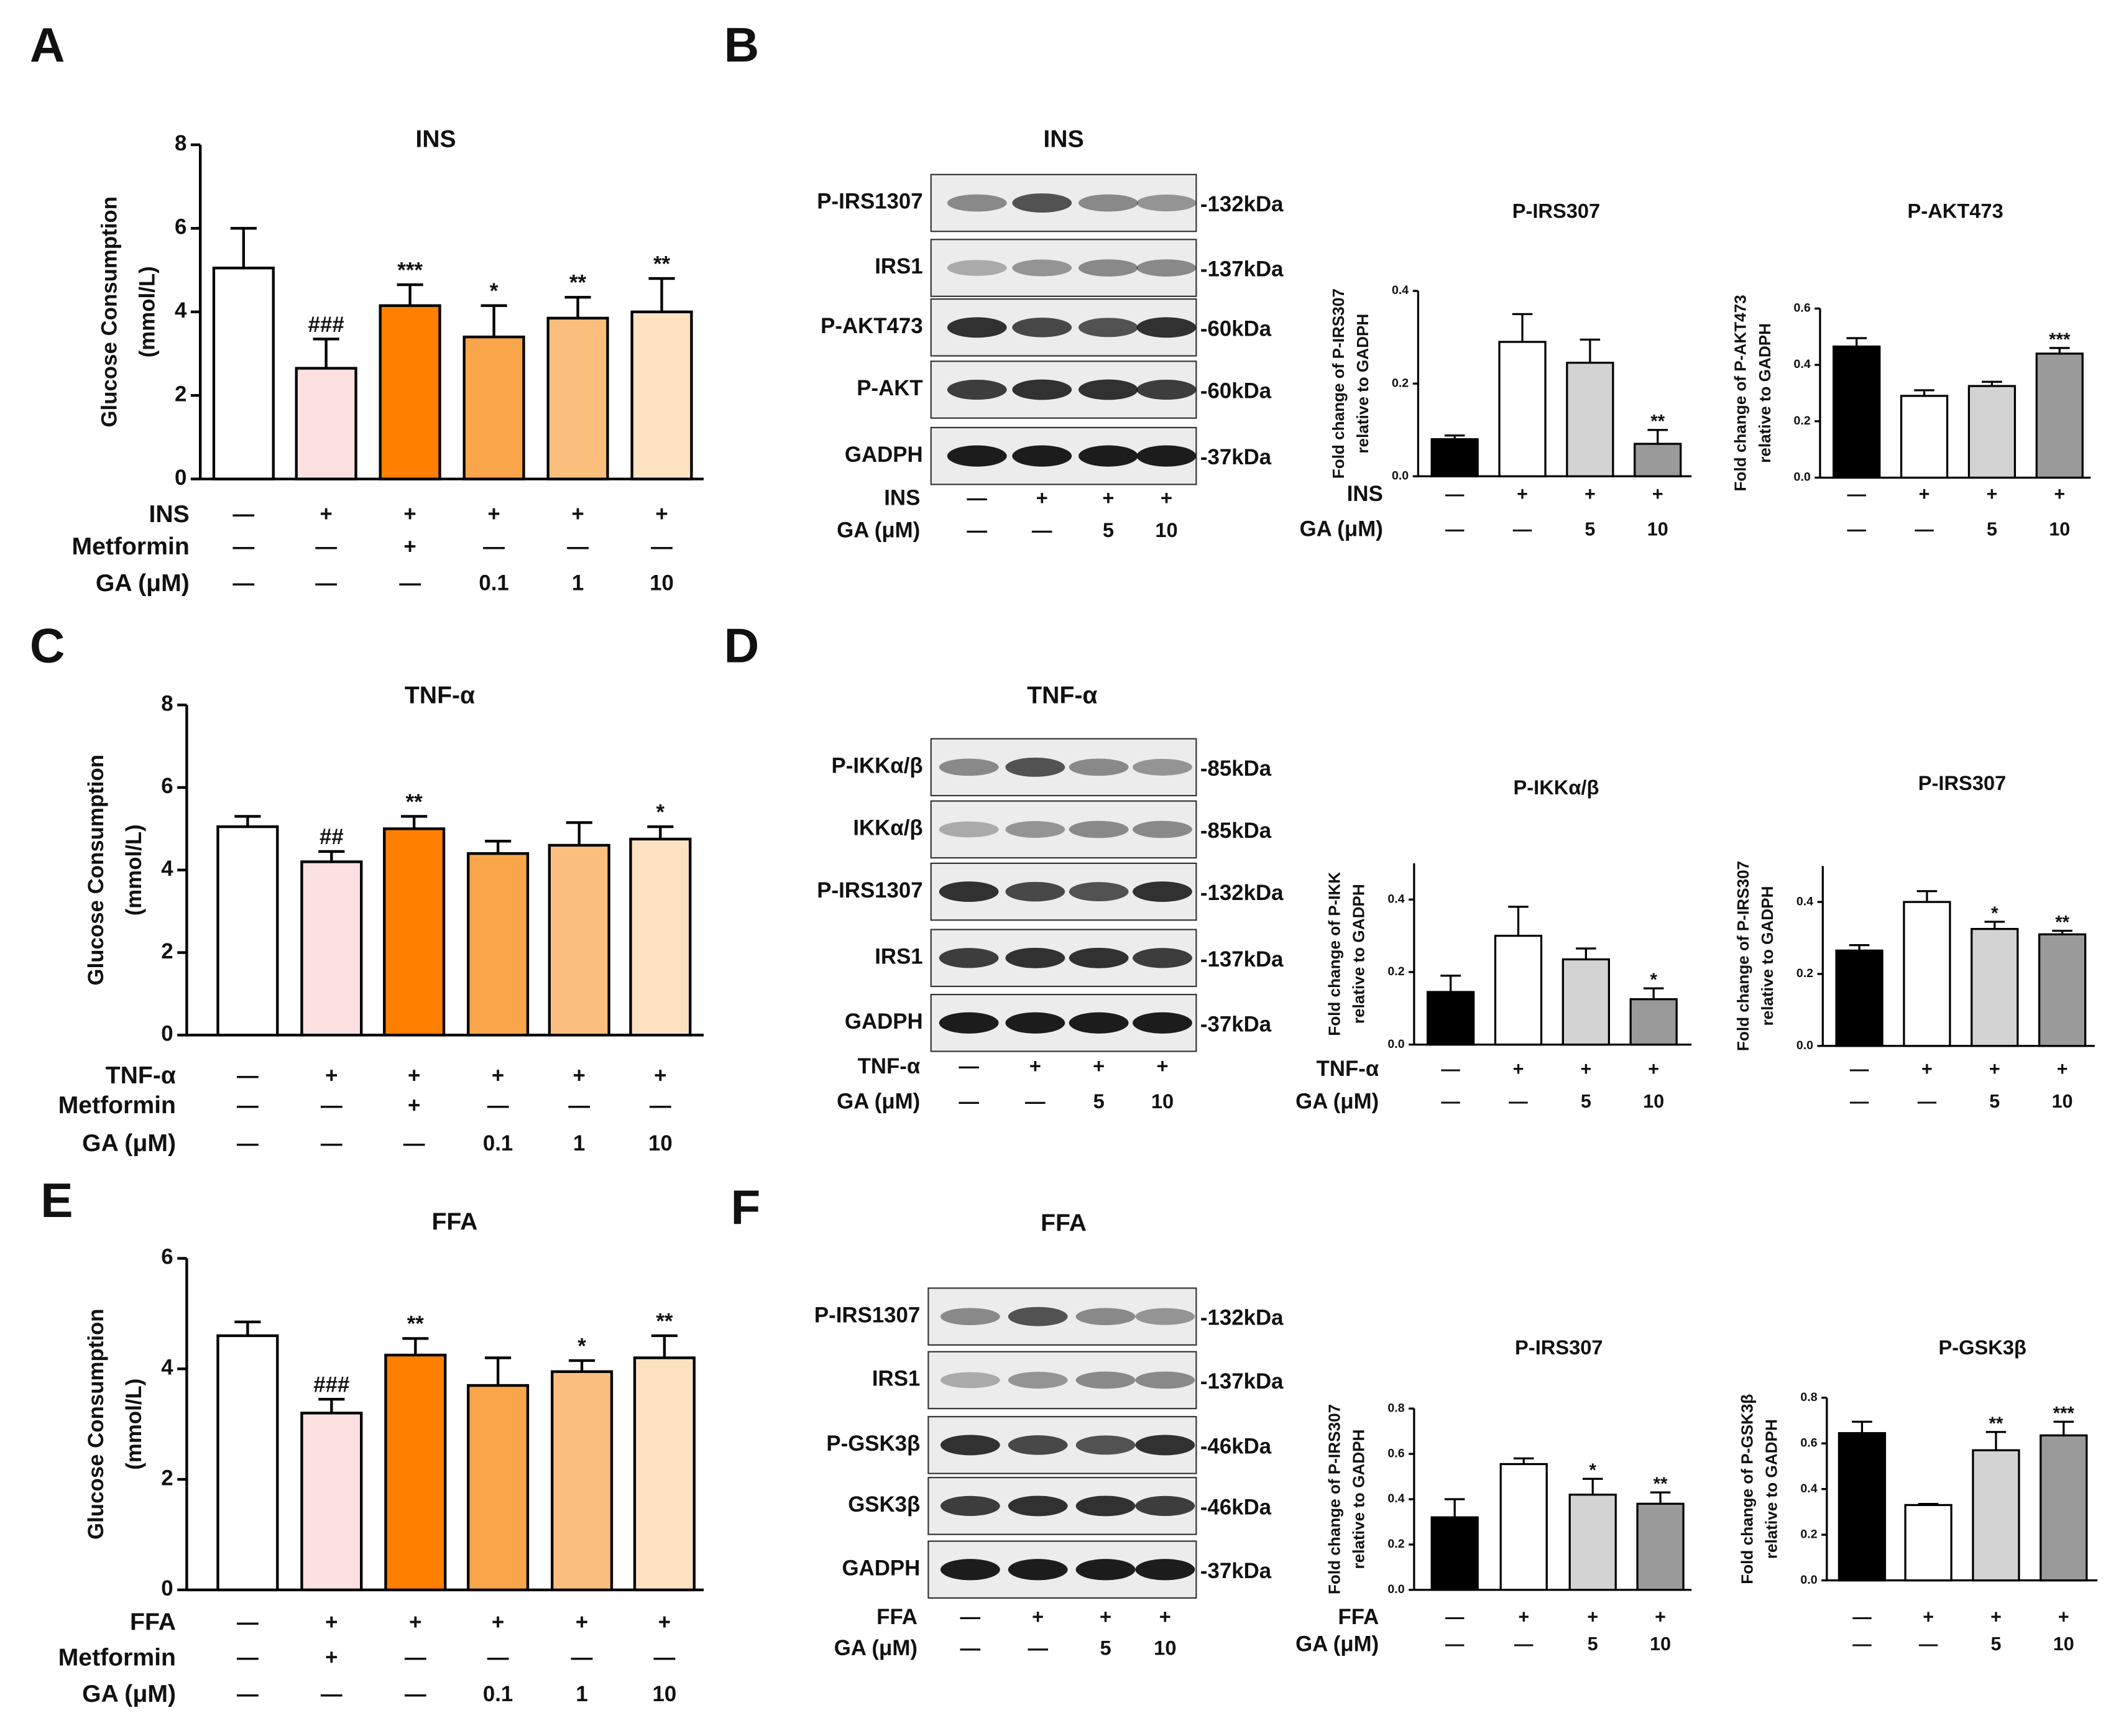  Describe the element at coordinates (1808, 1488) in the screenshot. I see `y-tick-label: 0.4` at that location.